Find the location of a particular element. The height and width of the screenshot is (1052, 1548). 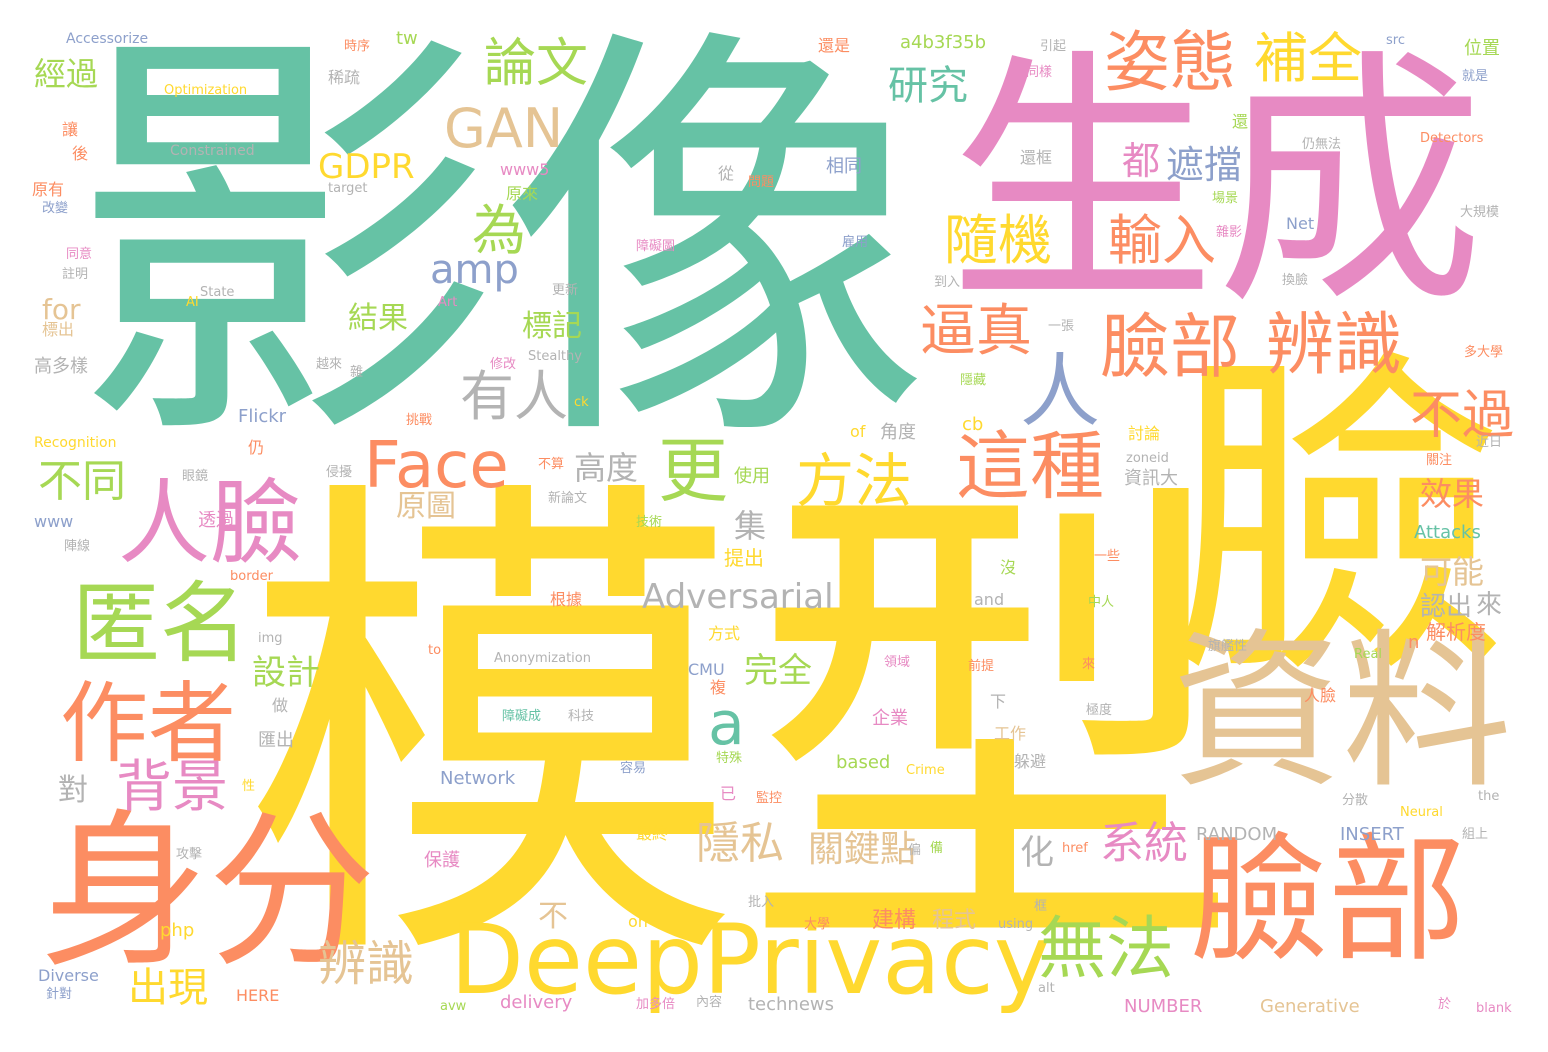

word-genju: 根據 is located at coordinates (566, 599).